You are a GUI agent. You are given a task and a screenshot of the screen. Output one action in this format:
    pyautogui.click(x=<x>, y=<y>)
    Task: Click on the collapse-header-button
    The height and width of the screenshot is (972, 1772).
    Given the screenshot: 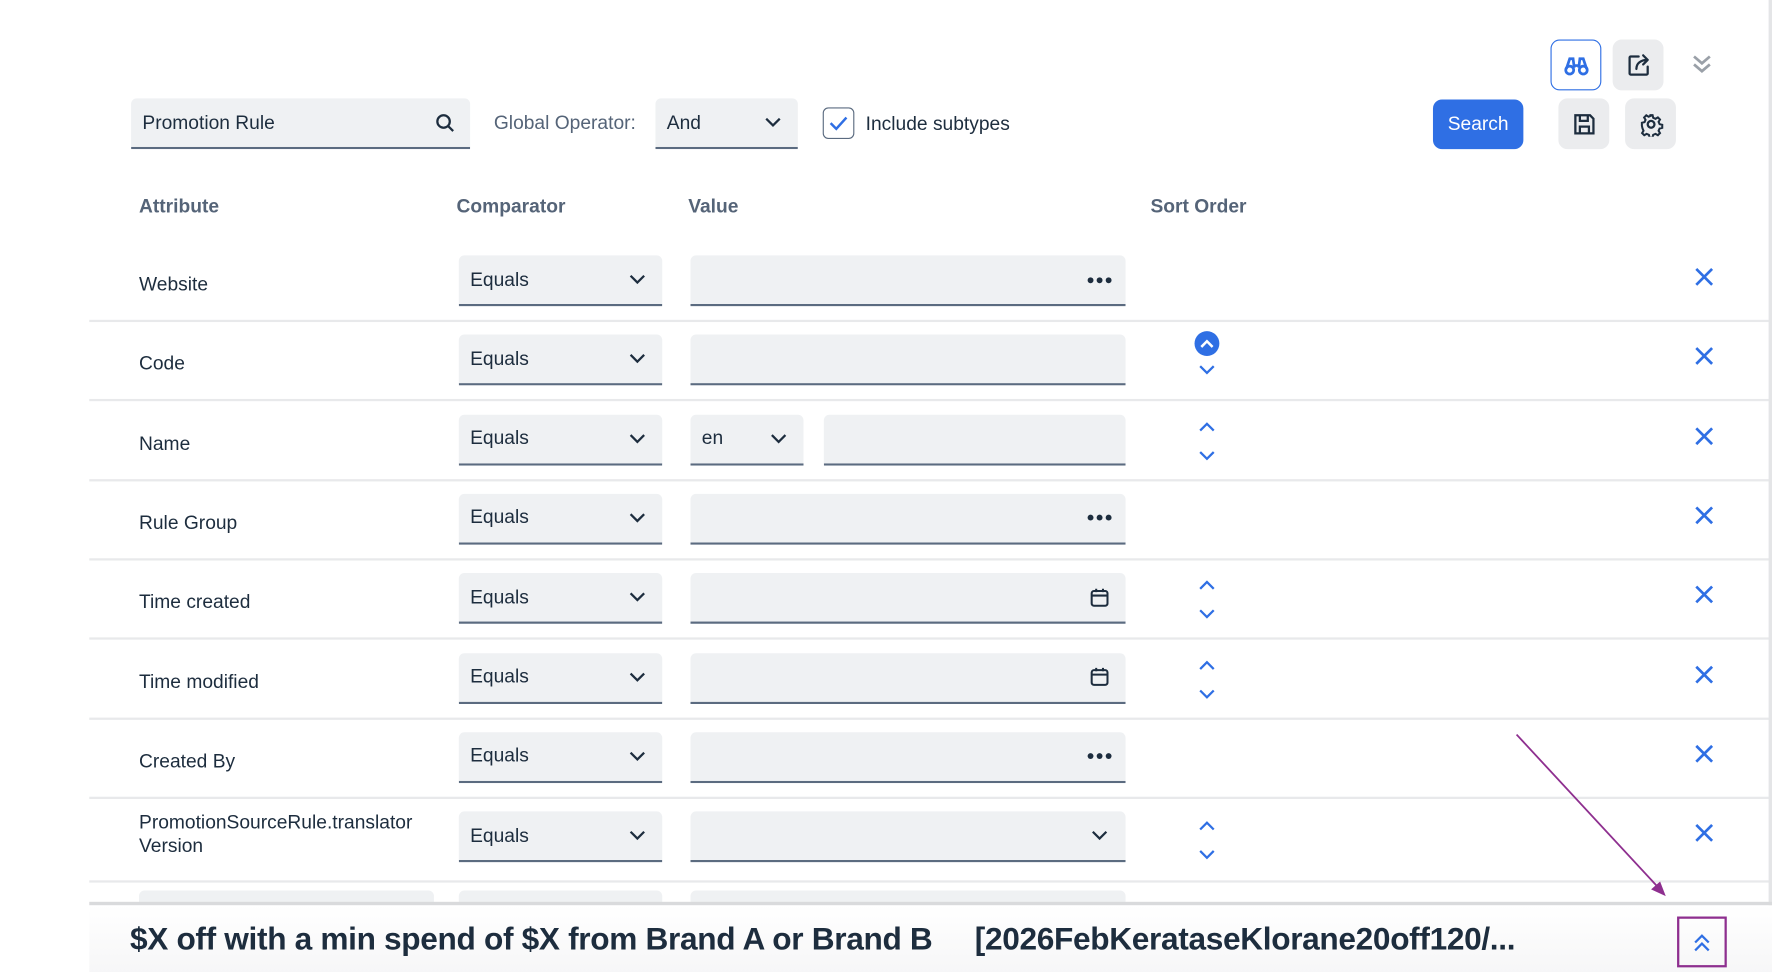 What is the action you would take?
    pyautogui.click(x=1702, y=67)
    